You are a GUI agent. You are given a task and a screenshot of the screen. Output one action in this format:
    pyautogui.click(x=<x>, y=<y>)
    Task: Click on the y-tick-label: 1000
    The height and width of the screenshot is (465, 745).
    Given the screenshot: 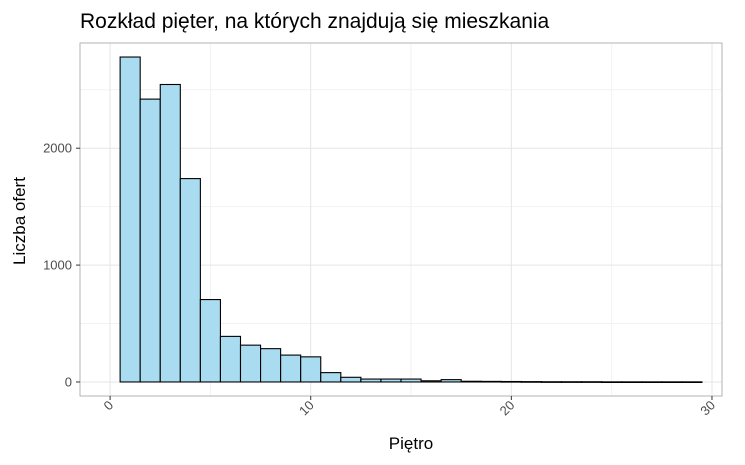 What is the action you would take?
    pyautogui.click(x=57, y=265)
    